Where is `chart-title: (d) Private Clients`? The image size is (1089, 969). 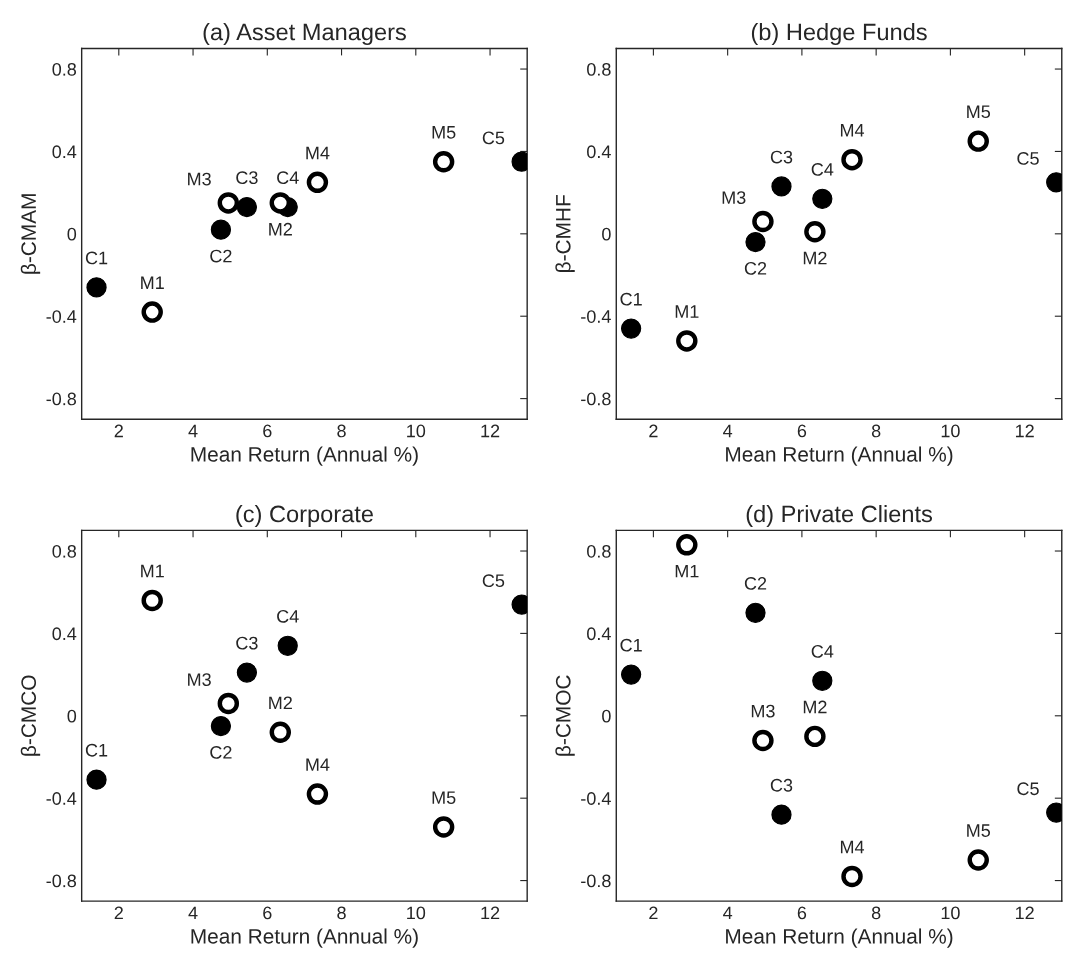 chart-title: (d) Private Clients is located at coordinates (839, 515).